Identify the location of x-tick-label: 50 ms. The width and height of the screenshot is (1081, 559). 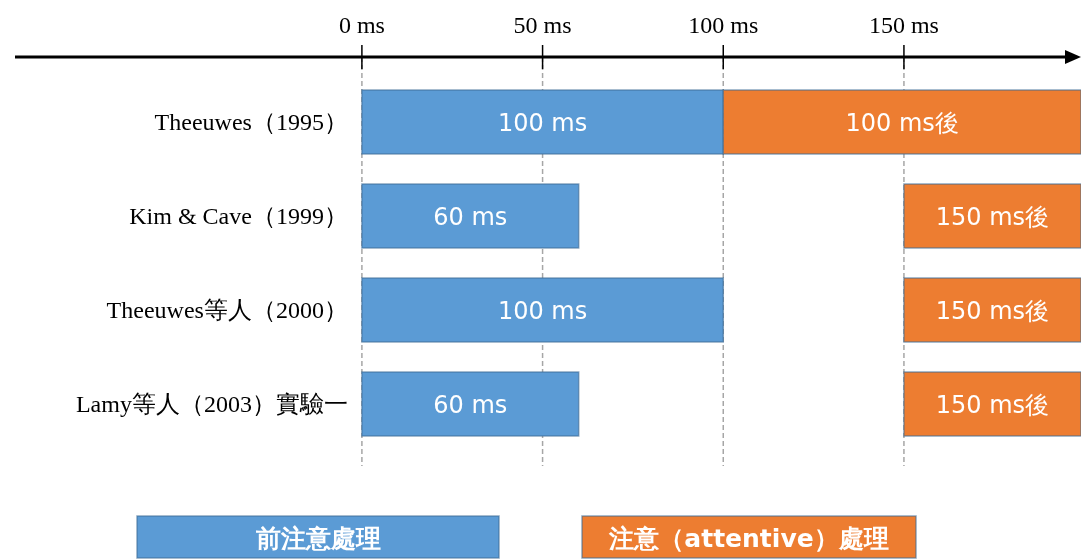
(542, 25).